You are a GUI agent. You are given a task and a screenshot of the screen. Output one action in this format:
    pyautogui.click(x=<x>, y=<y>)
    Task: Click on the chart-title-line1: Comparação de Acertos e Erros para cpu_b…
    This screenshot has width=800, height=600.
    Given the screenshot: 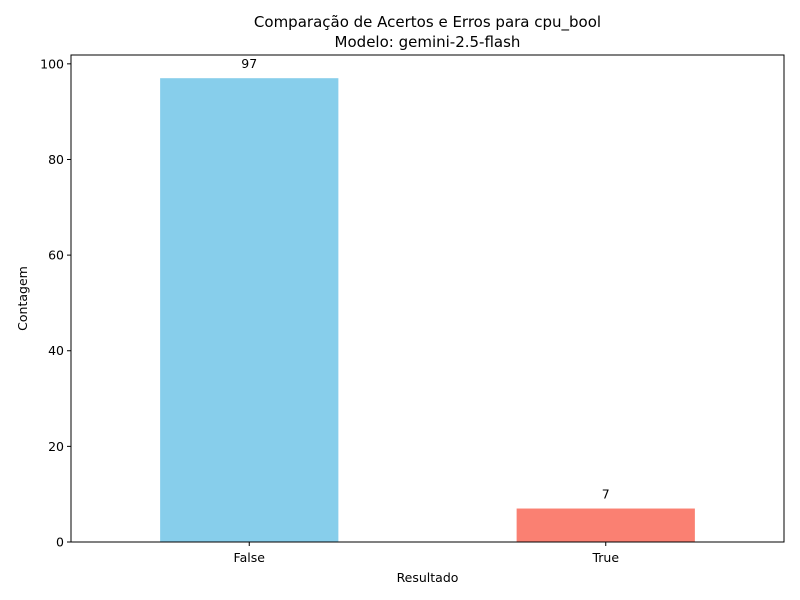 What is the action you would take?
    pyautogui.click(x=427, y=22)
    